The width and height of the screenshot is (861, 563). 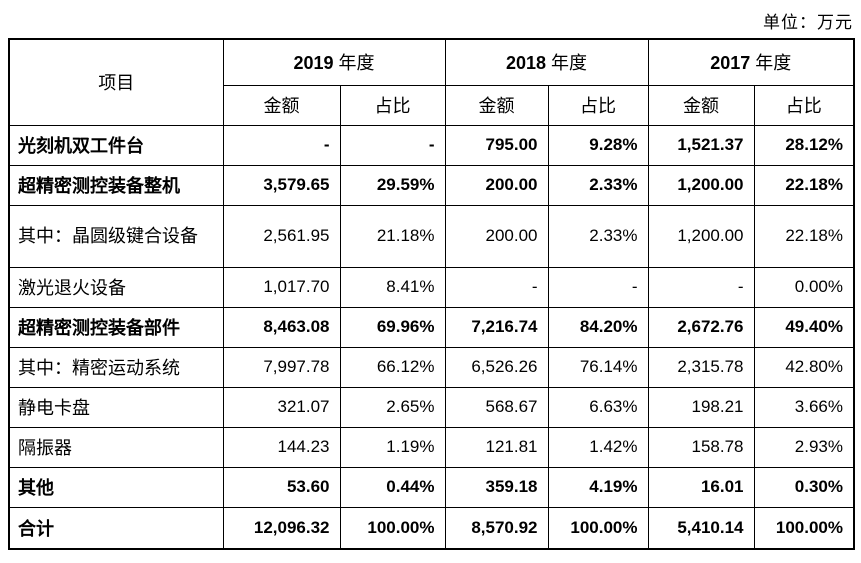 What do you see at coordinates (281, 236) in the screenshot?
I see `table-cell: 2,561.95` at bounding box center [281, 236].